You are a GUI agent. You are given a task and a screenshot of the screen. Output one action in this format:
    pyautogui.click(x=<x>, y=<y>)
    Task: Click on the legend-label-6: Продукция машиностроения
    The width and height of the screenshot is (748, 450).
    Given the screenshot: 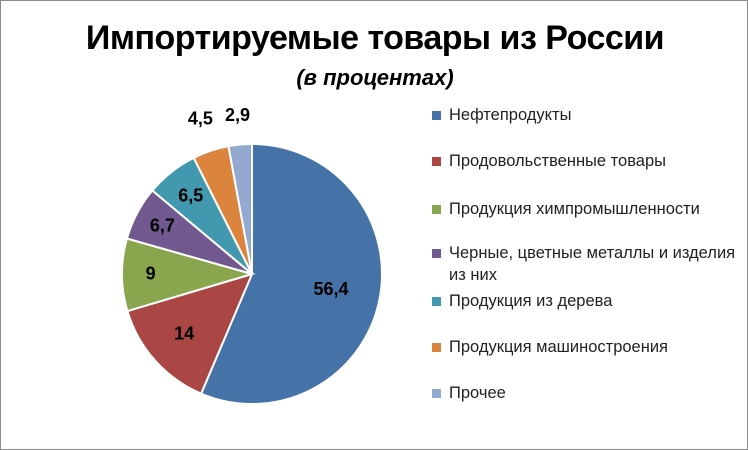 What is the action you would take?
    pyautogui.click(x=558, y=347)
    